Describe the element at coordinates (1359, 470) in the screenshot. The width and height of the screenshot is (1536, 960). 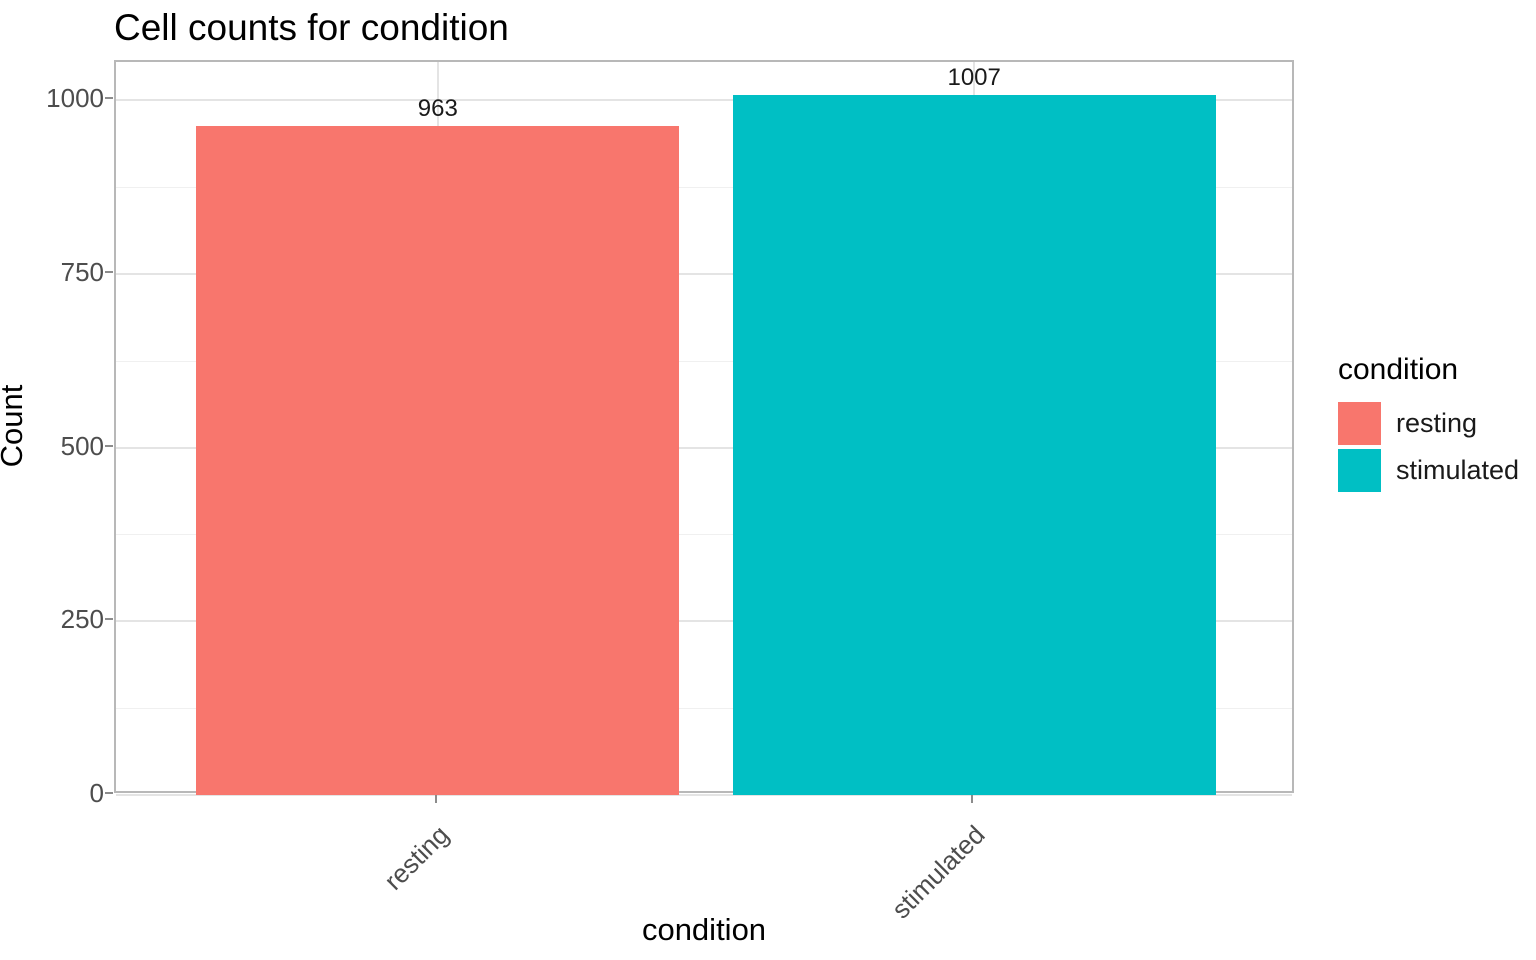
I see `legend-swatch-stimulated` at that location.